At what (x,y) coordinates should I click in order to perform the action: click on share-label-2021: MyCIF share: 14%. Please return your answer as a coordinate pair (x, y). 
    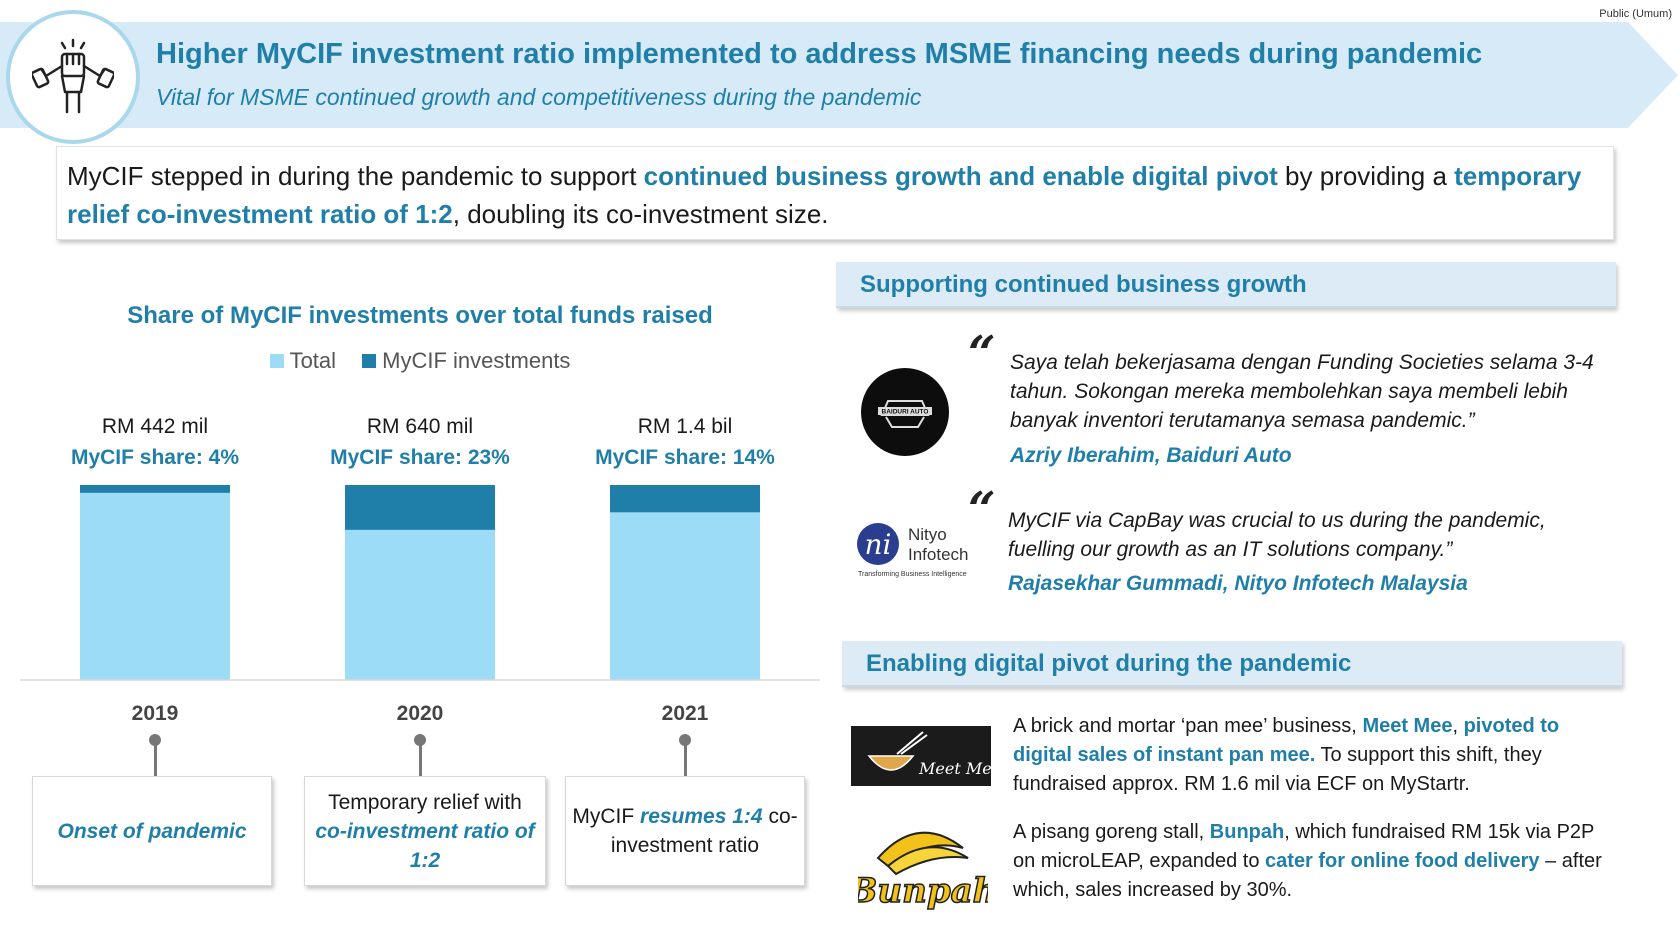
    Looking at the image, I should click on (685, 457).